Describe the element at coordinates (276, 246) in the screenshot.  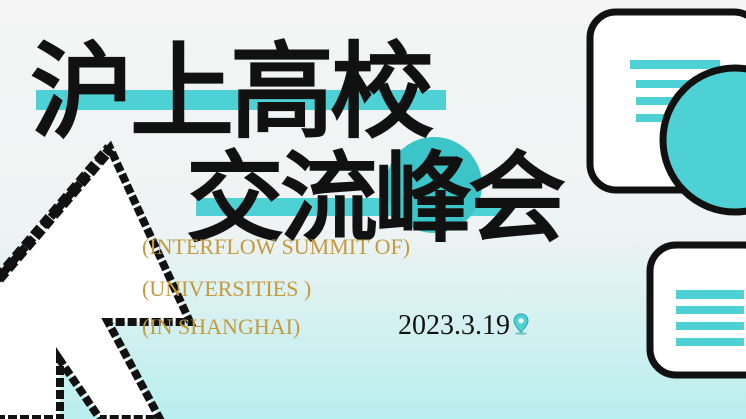
I see `subtitle-line-1: (INTERFLOW SUMMIT OF)` at that location.